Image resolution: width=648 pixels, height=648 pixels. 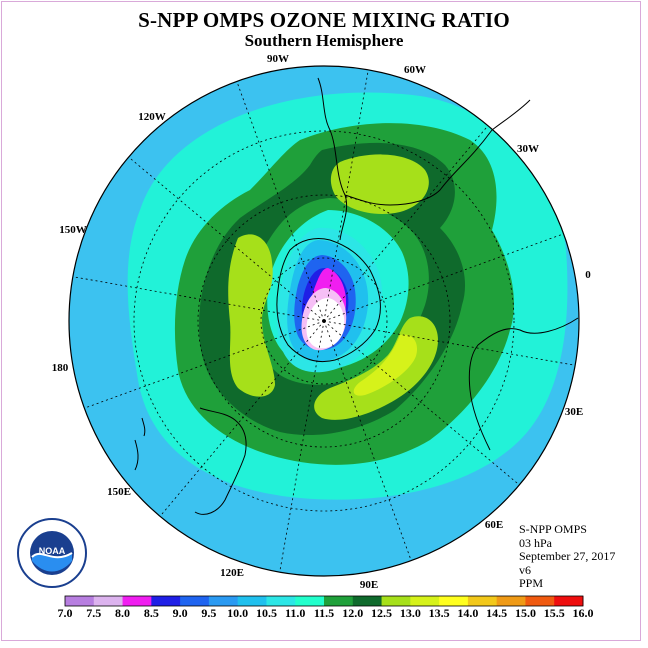 I want to click on noaa-logo-text: NOAA, so click(x=52, y=551).